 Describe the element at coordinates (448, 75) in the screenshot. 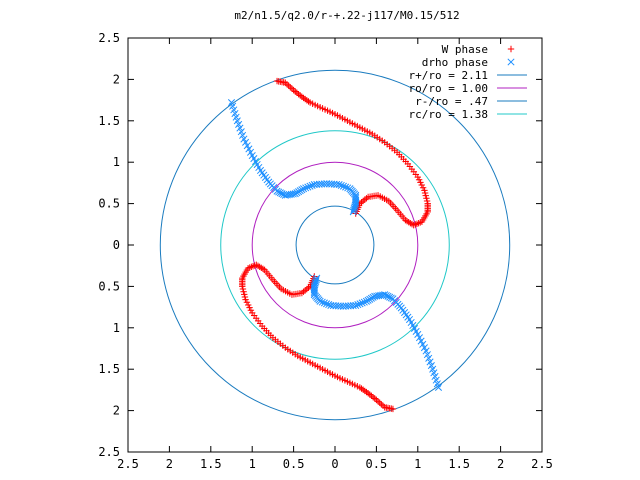

I see `legend-label: r+/ro = 2.11` at that location.